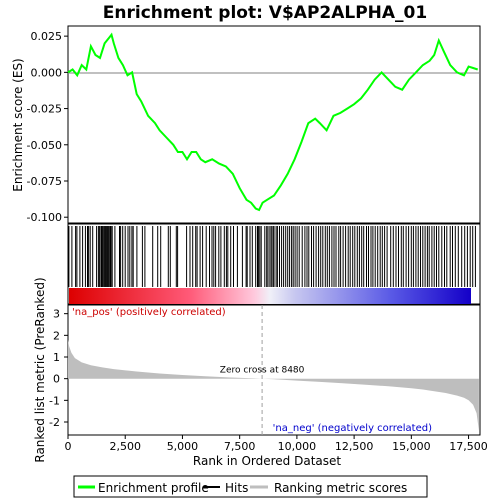  Describe the element at coordinates (56, 357) in the screenshot. I see `rank-y-tick-label: 1` at that location.